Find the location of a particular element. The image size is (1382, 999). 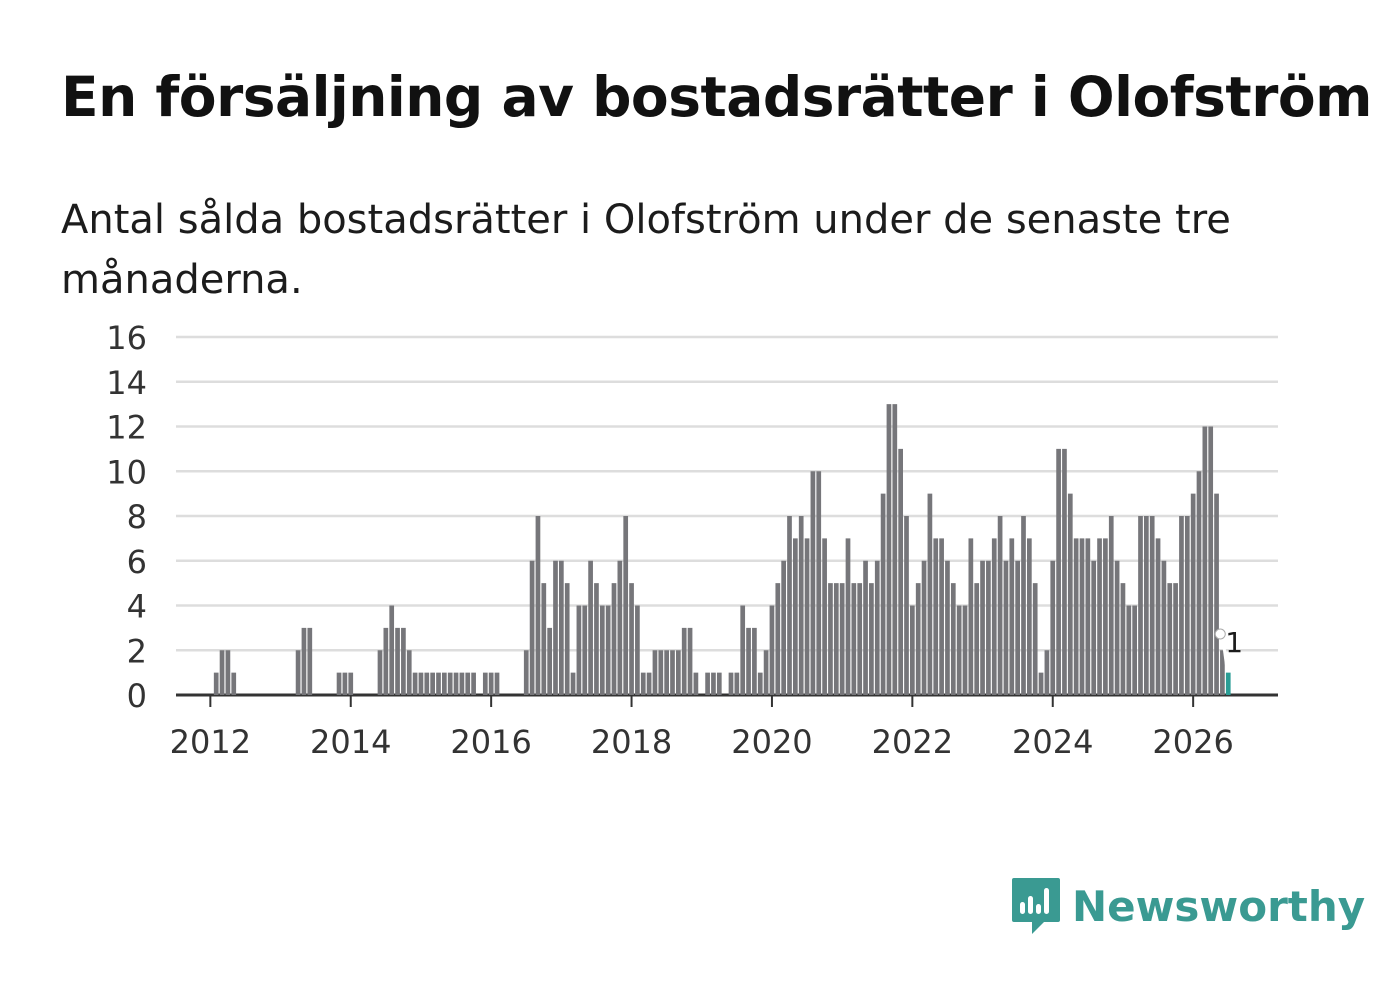

y-tick-label: 8 is located at coordinates (137, 517).